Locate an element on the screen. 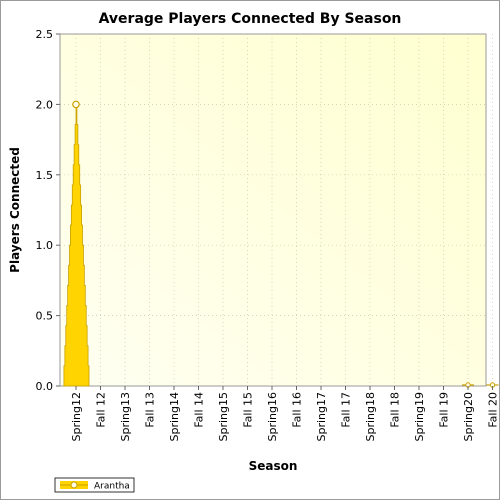 The height and width of the screenshot is (500, 500). x-tick-label: Spring20 is located at coordinates (468, 417).